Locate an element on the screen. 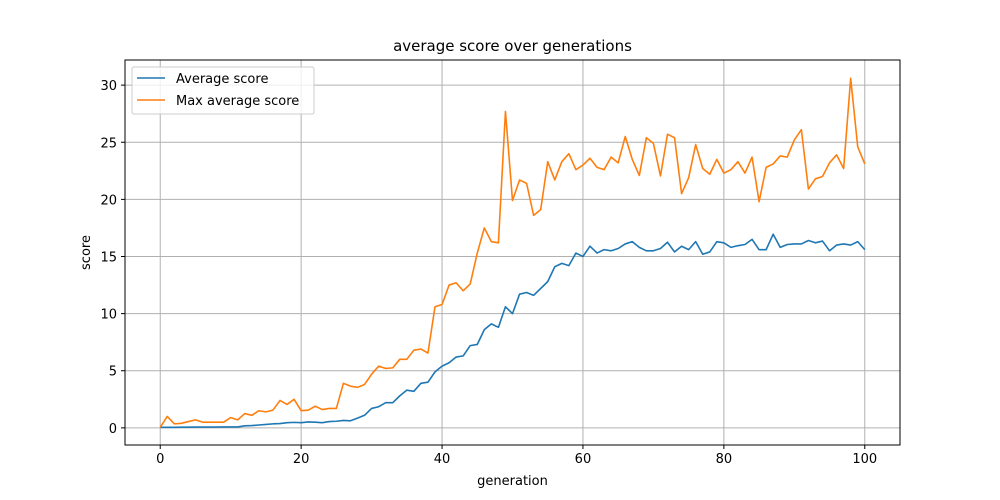 This screenshot has width=1000, height=500. legend-label: Average score is located at coordinates (222, 79).